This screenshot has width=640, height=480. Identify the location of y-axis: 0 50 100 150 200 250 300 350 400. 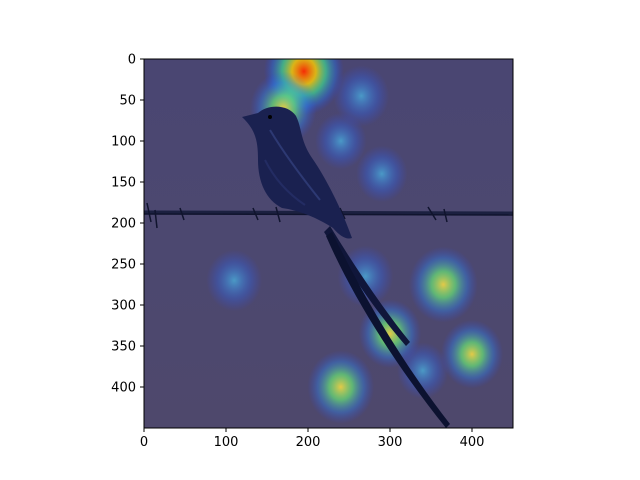
(127, 224).